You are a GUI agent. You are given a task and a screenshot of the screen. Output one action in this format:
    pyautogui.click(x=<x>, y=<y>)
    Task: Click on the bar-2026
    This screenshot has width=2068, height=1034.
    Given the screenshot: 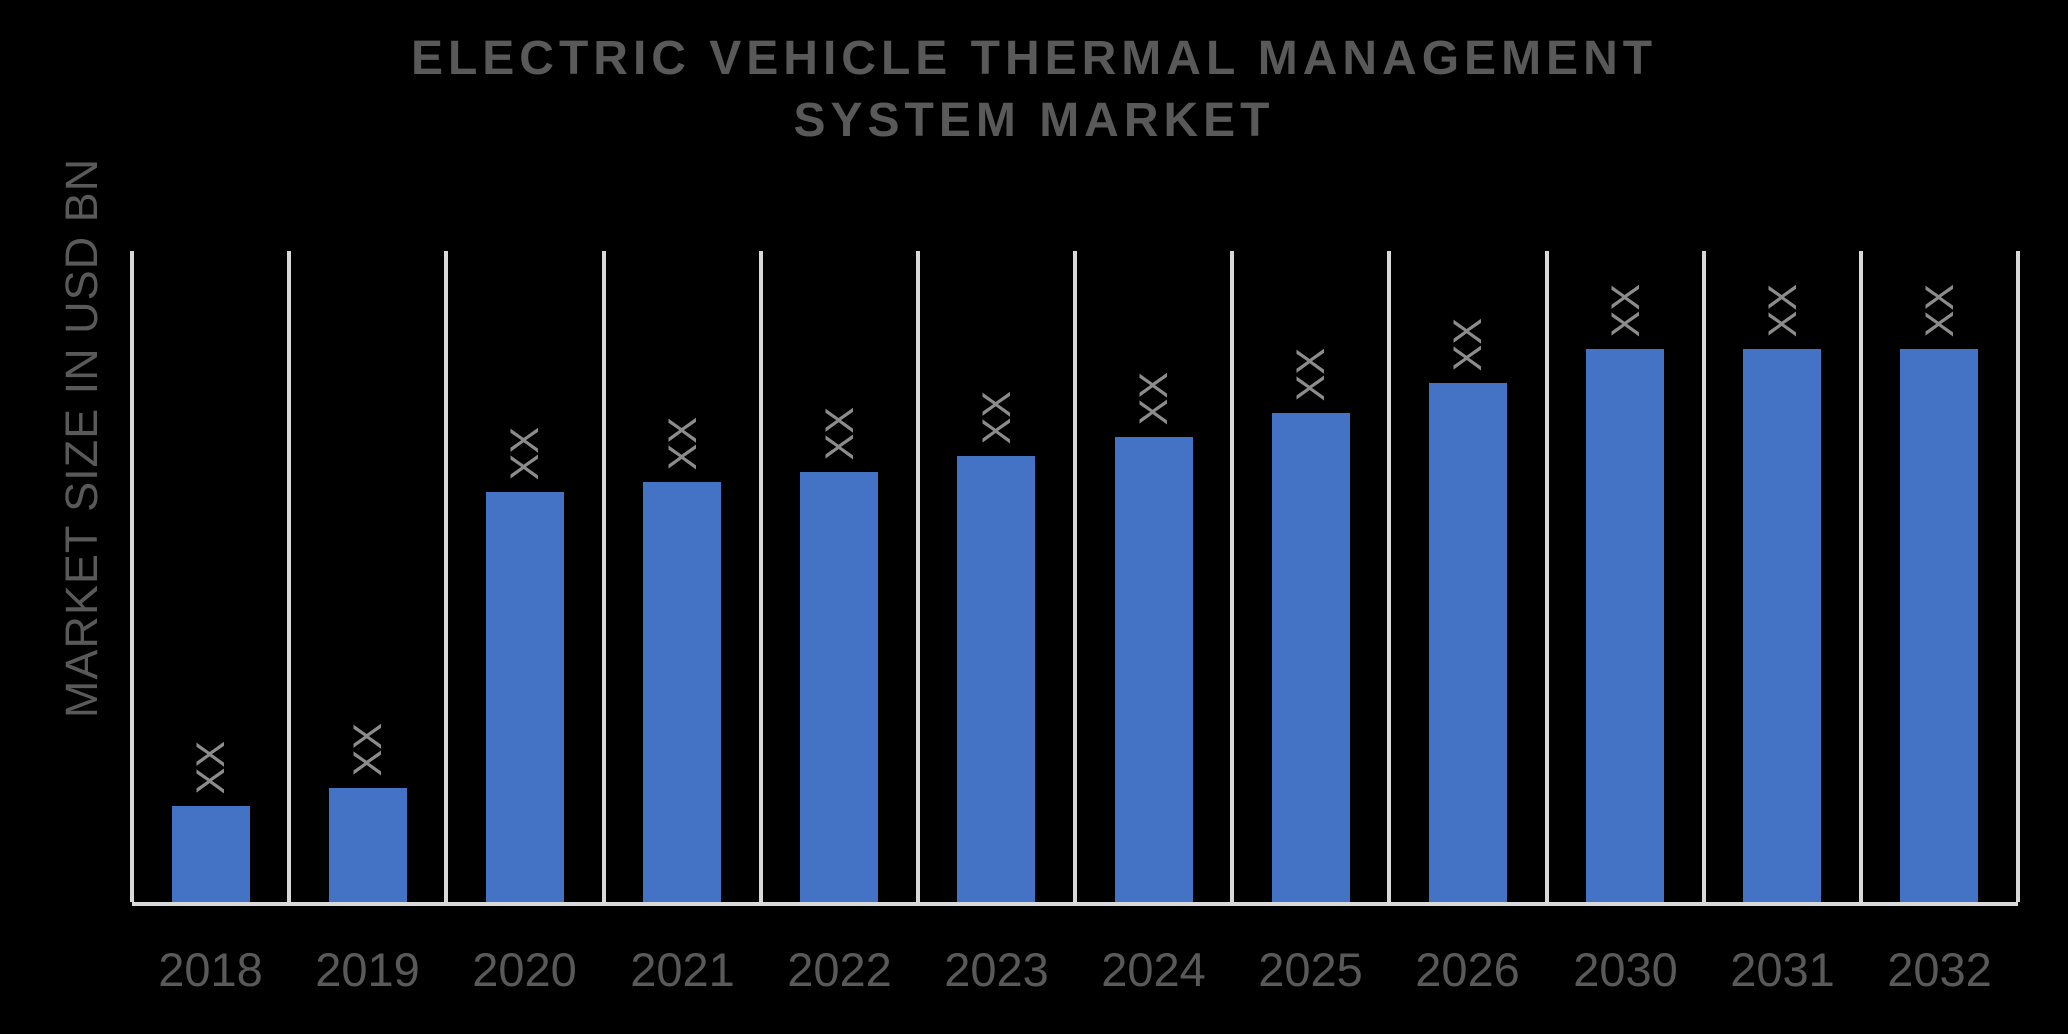 What is the action you would take?
    pyautogui.click(x=1468, y=642)
    